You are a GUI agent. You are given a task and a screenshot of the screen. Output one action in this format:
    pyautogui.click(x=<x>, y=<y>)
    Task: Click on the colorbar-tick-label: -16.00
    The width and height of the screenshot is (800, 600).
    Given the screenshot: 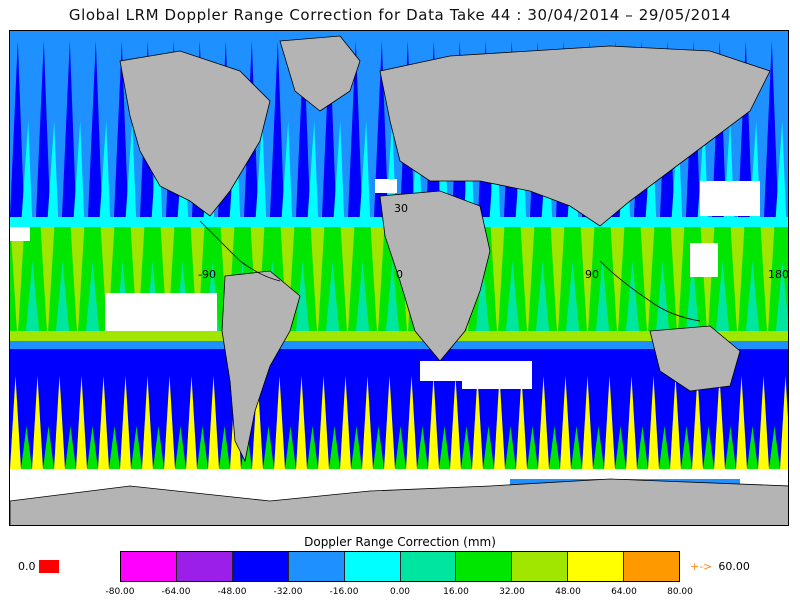 What is the action you would take?
    pyautogui.click(x=344, y=592)
    